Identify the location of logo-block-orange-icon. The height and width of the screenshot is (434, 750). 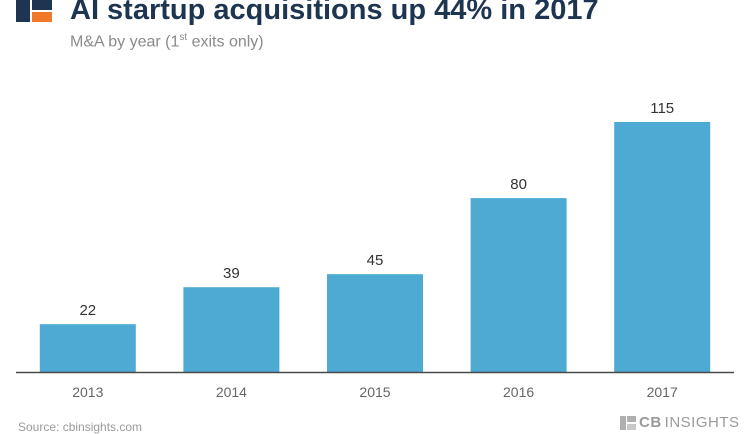
(42, 17).